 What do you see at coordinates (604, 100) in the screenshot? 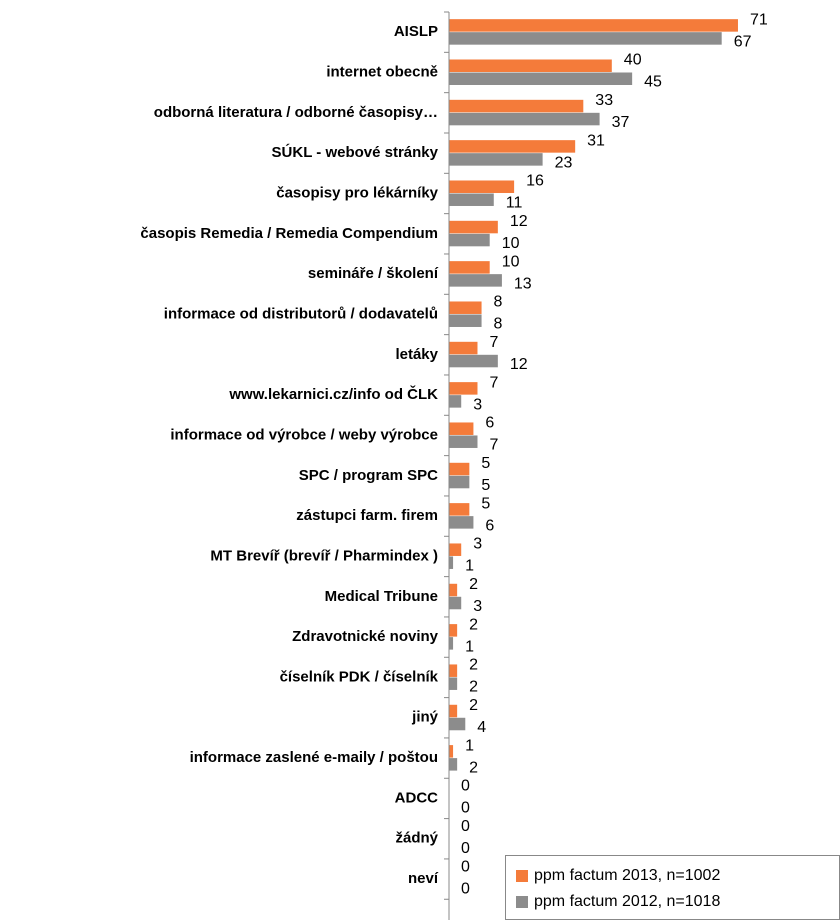
I see `value-label: 33` at bounding box center [604, 100].